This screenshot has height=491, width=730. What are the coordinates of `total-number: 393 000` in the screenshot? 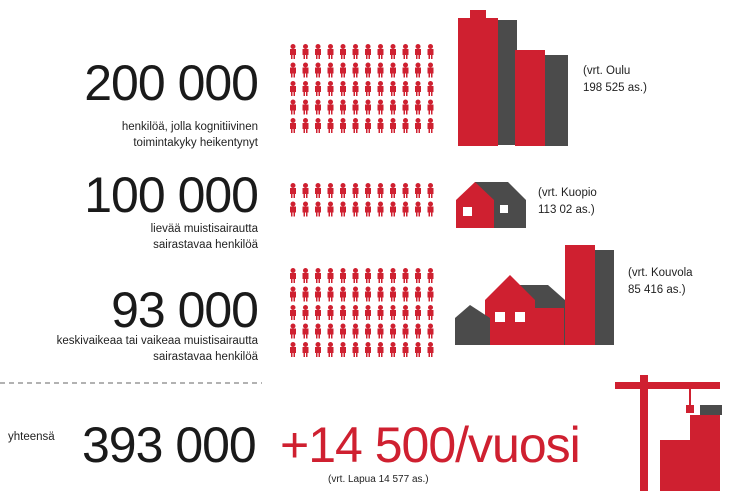 It's located at (169, 445).